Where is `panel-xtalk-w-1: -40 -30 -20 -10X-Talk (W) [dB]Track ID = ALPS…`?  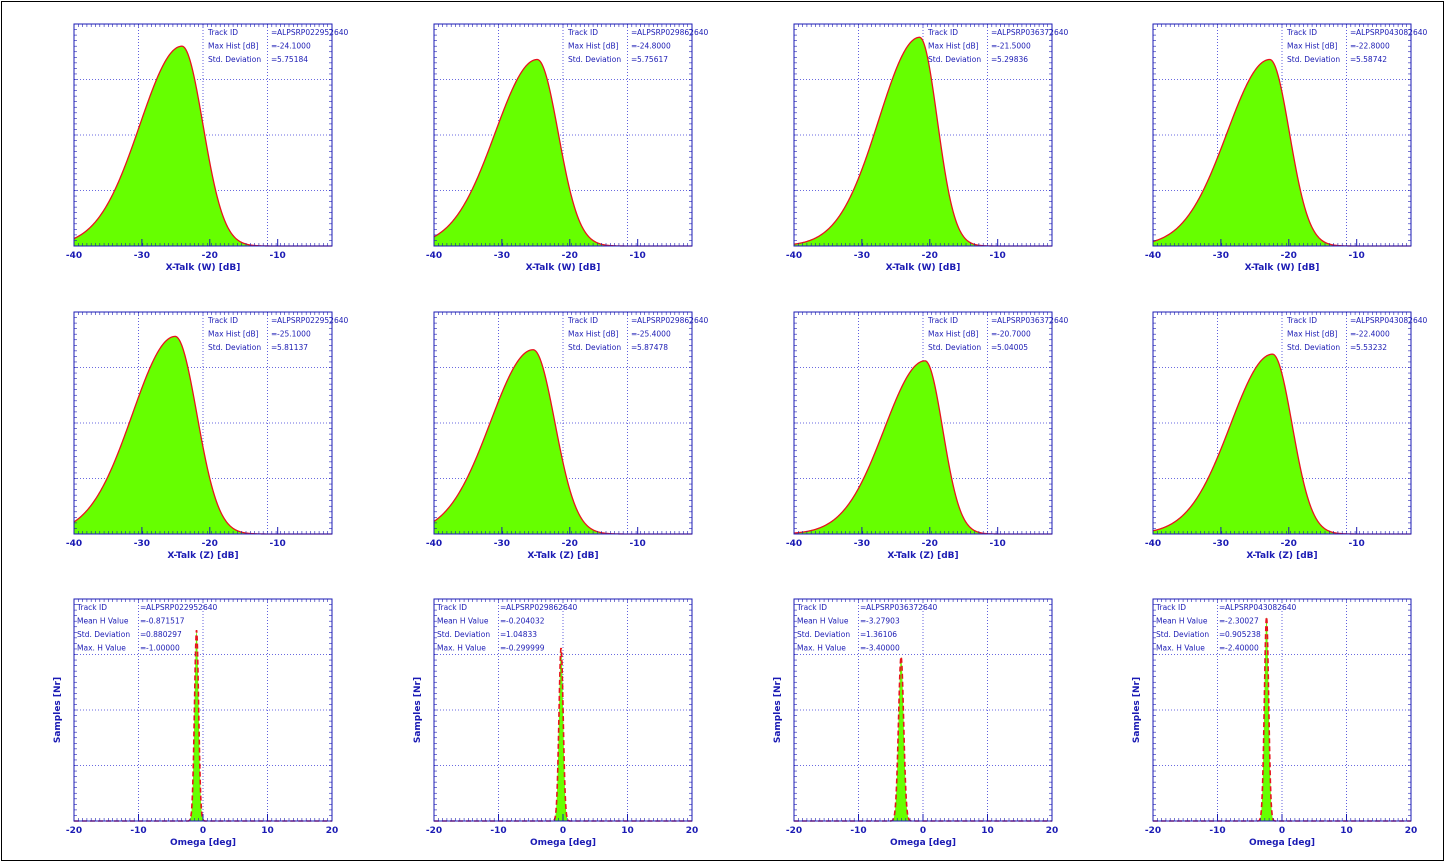 panel-xtalk-w-1: -40 -30 -20 -10X-Talk (W) [dB]Track ID = ALPS… is located at coordinates (207, 148).